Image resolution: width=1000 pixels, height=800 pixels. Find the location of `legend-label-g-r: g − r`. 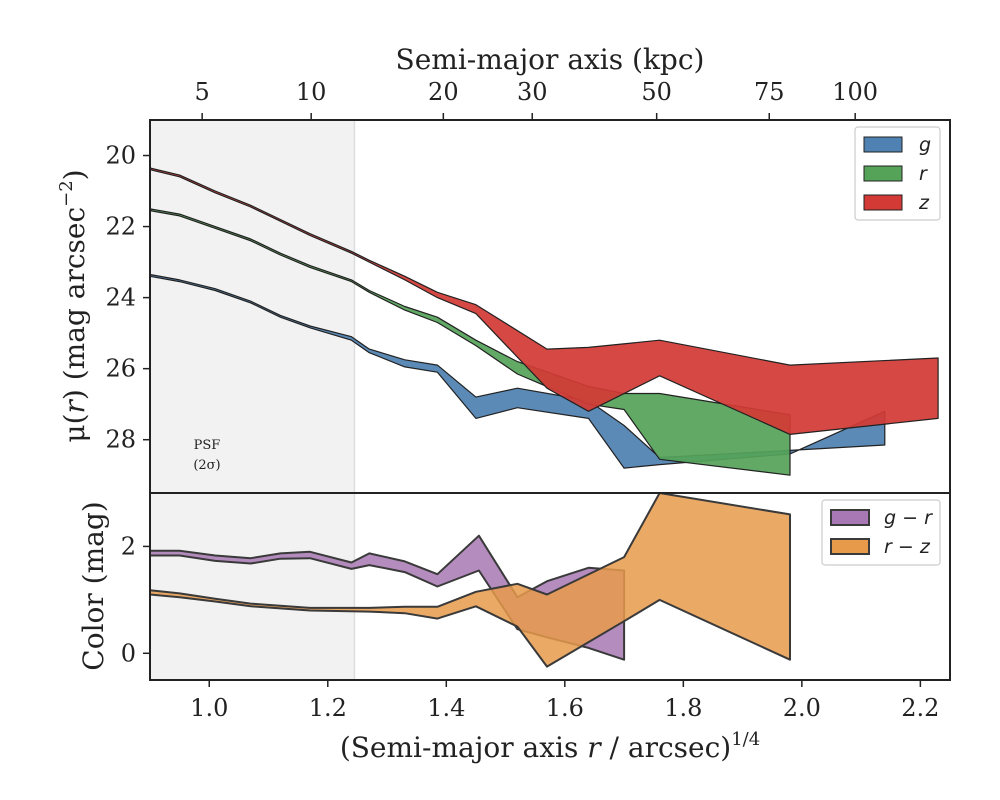

legend-label-g-r: g − r is located at coordinates (908, 518).